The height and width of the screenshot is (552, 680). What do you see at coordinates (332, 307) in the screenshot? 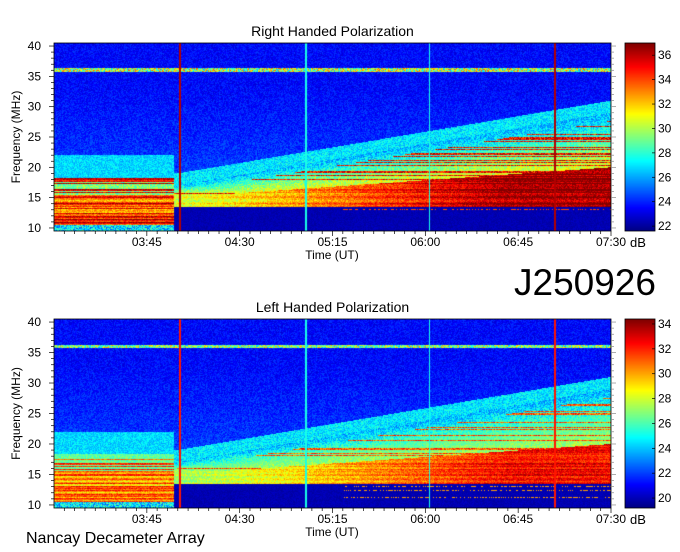
I see `bottom-panel-title: Left Handed Polarization` at bounding box center [332, 307].